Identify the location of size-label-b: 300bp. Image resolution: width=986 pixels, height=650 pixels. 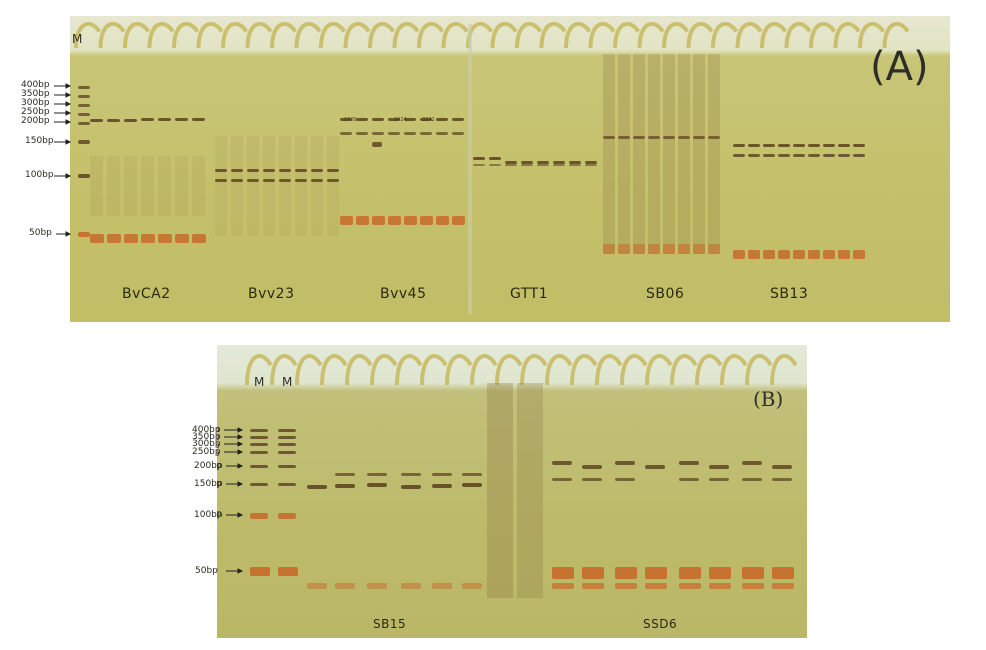
(218, 446).